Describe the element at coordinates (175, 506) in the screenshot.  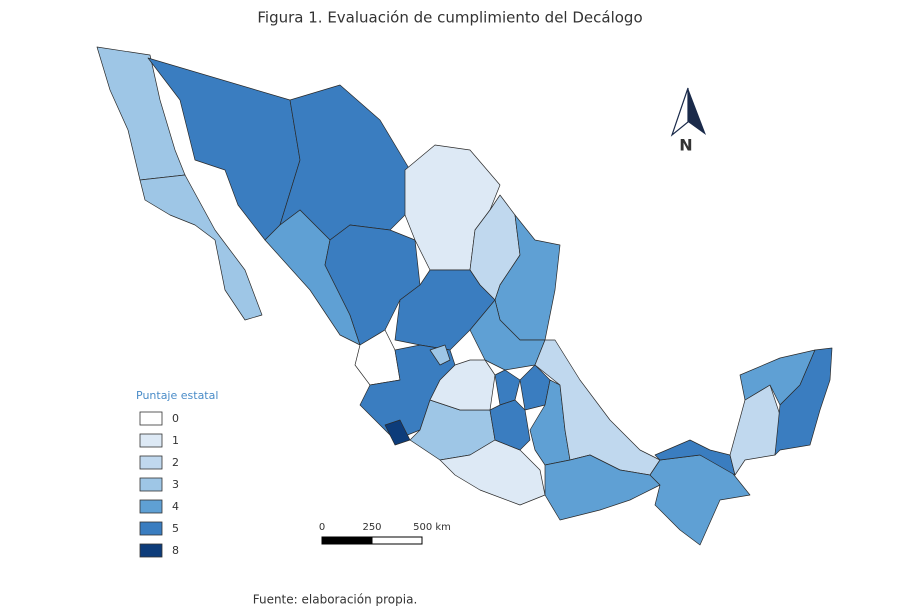
I see `legend-label: 4` at that location.